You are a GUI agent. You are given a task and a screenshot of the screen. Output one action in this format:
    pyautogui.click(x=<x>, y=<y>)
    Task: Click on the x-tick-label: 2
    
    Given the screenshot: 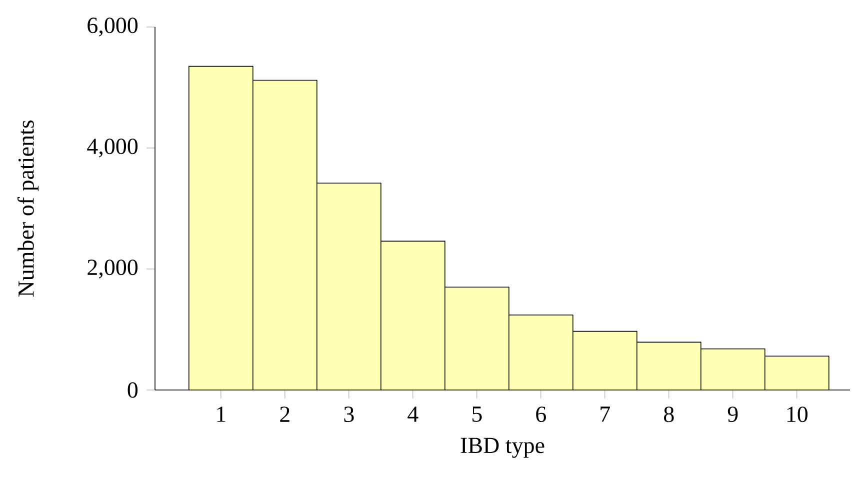 What is the action you would take?
    pyautogui.click(x=285, y=414)
    